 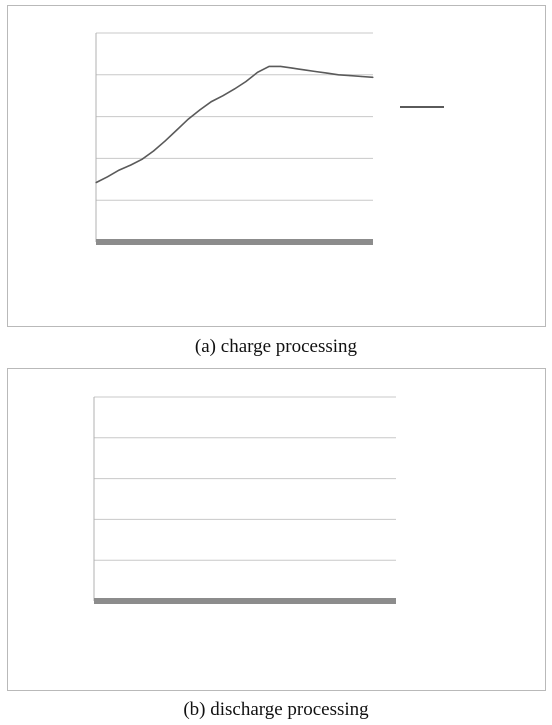 I want to click on caption-charge: (a) charge processing, so click(x=276, y=346).